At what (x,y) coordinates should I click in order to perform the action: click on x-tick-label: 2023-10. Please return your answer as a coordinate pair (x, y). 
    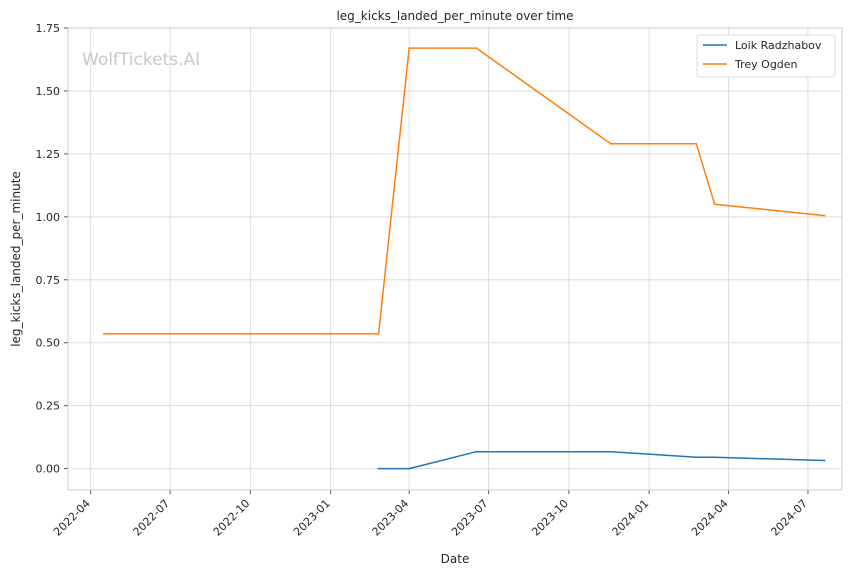
    Looking at the image, I should click on (550, 518).